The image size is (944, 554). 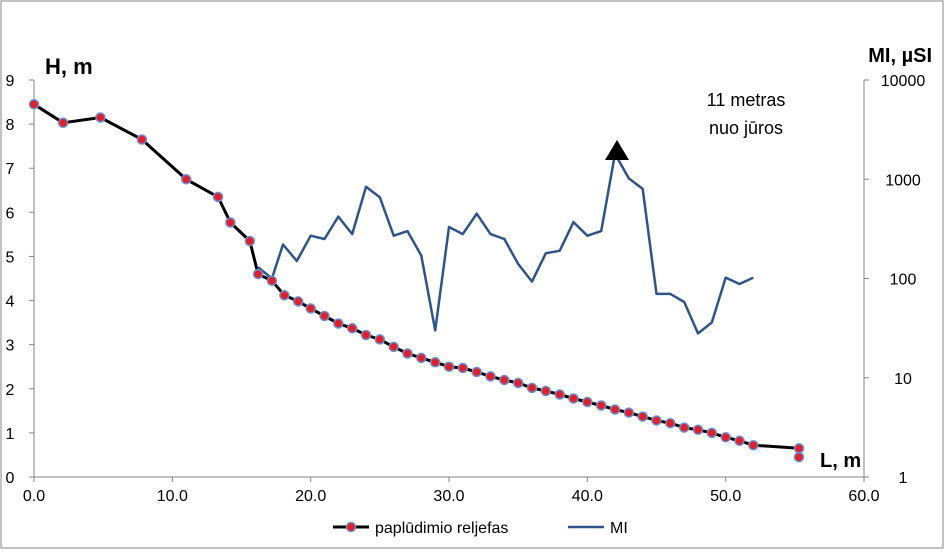 What do you see at coordinates (10, 434) in the screenshot?
I see `y-left-tick-label: 1` at bounding box center [10, 434].